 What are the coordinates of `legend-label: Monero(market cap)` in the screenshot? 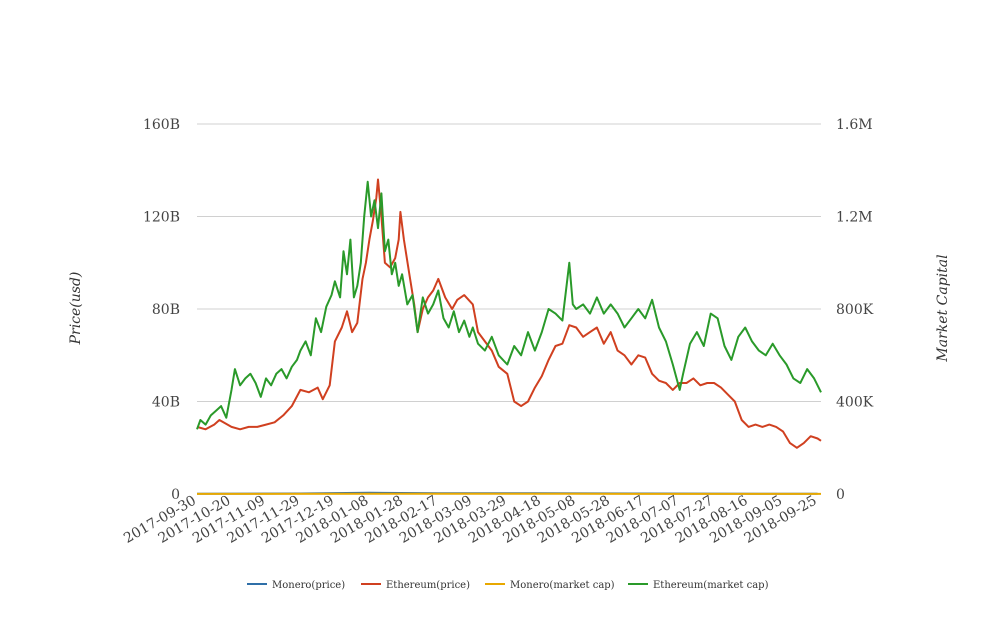 It's located at (562, 585).